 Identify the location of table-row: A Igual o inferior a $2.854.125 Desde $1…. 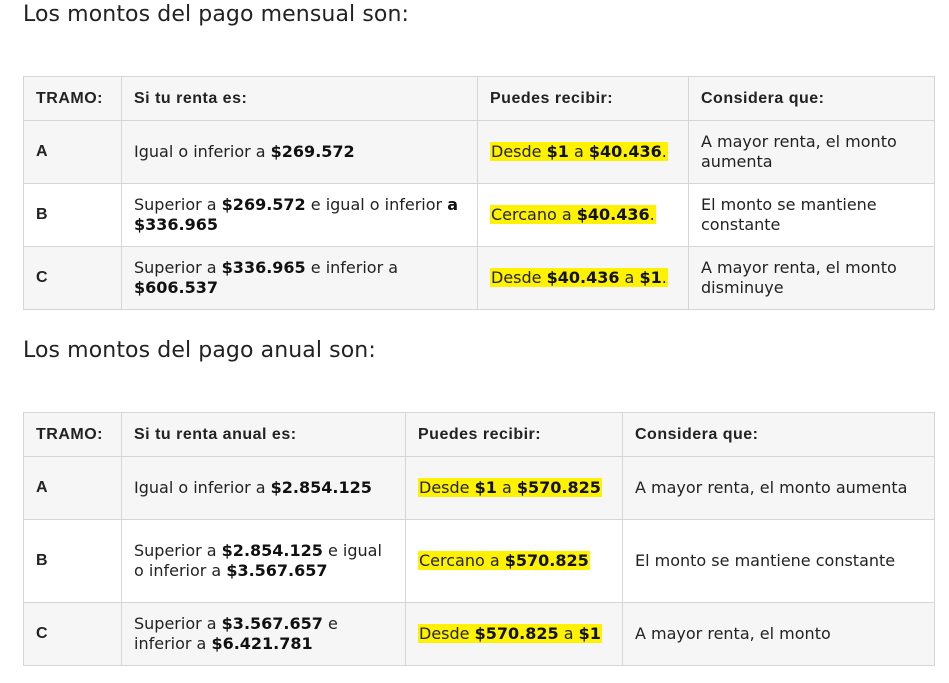
(479, 488).